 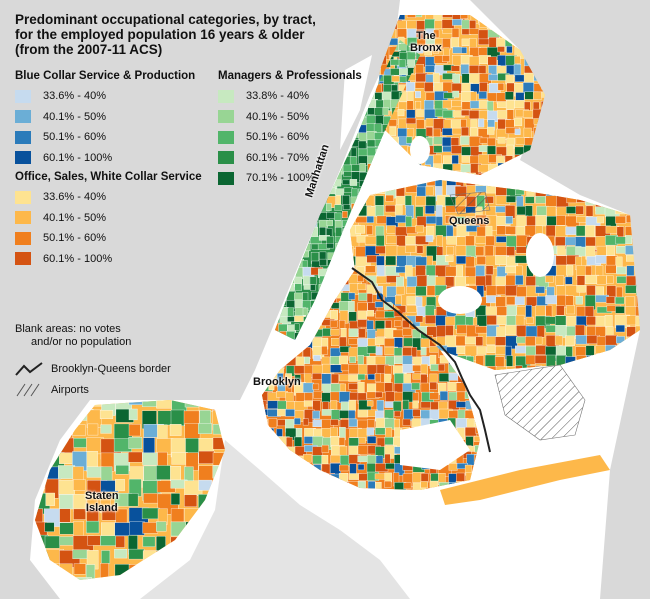 What do you see at coordinates (277, 96) in the screenshot?
I see `legend-label: 33.8% - 40%` at bounding box center [277, 96].